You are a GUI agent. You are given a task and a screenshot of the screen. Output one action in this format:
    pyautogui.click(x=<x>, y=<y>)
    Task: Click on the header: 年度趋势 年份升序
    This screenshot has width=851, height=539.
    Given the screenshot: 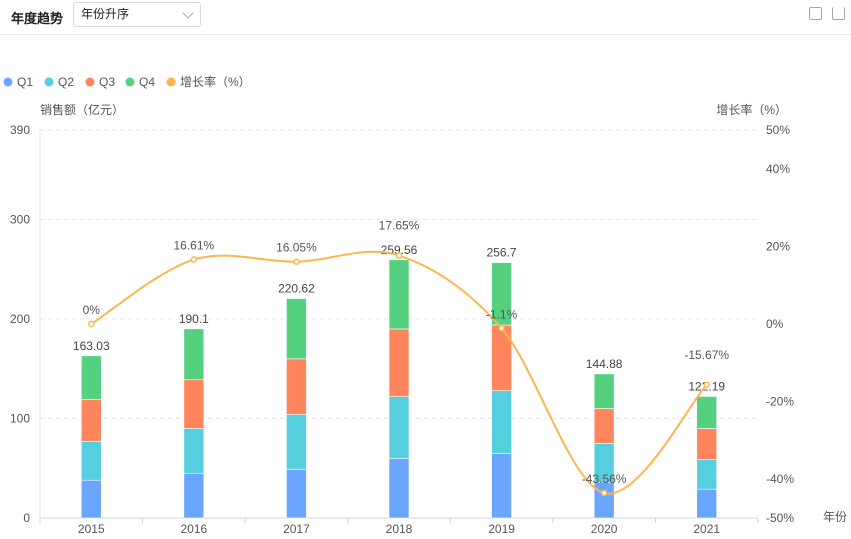 What is the action you would take?
    pyautogui.click(x=425, y=17)
    